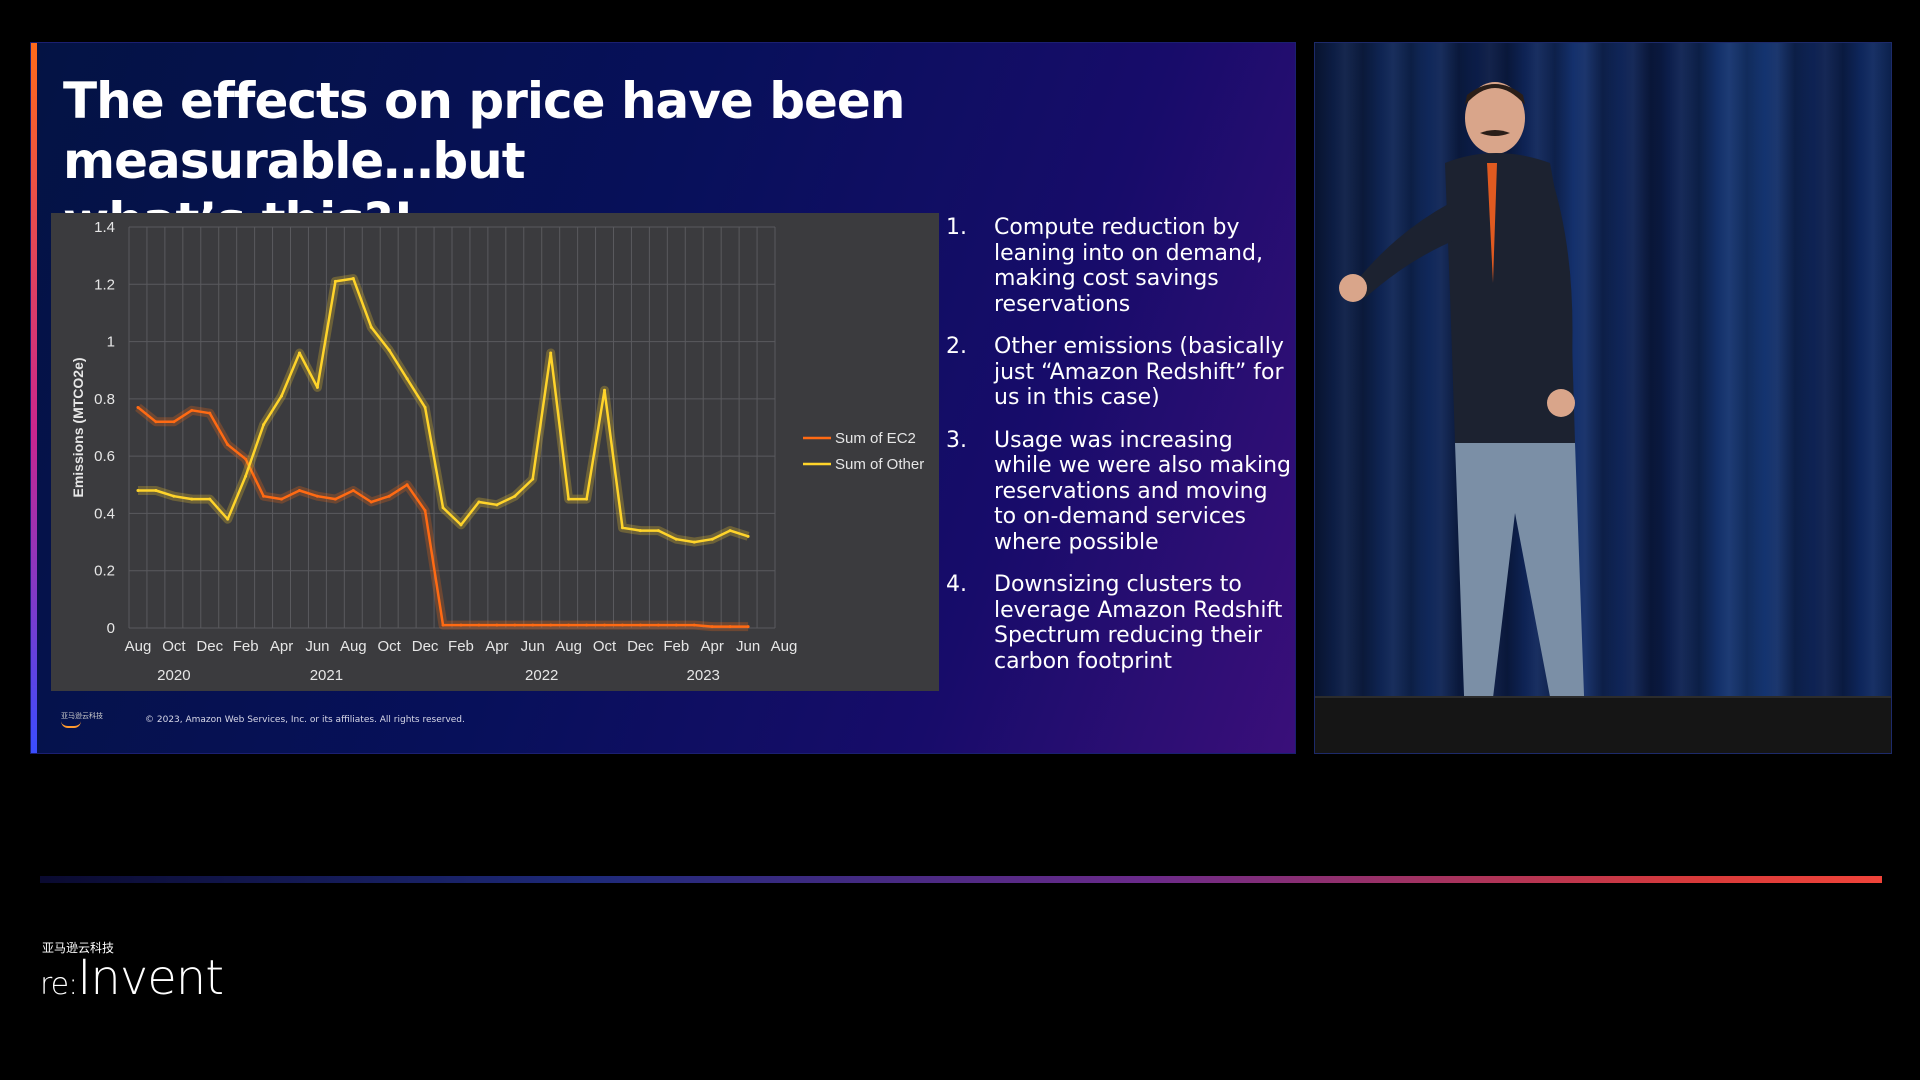 This screenshot has width=1920, height=1080. Describe the element at coordinates (104, 571) in the screenshot. I see `y-tick-label: 0.2` at that location.